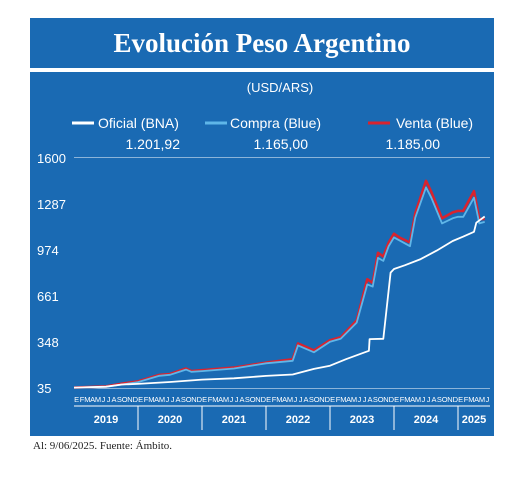 The width and height of the screenshot is (520, 482). What do you see at coordinates (48, 342) in the screenshot?
I see `y-tick-label: 348` at bounding box center [48, 342].